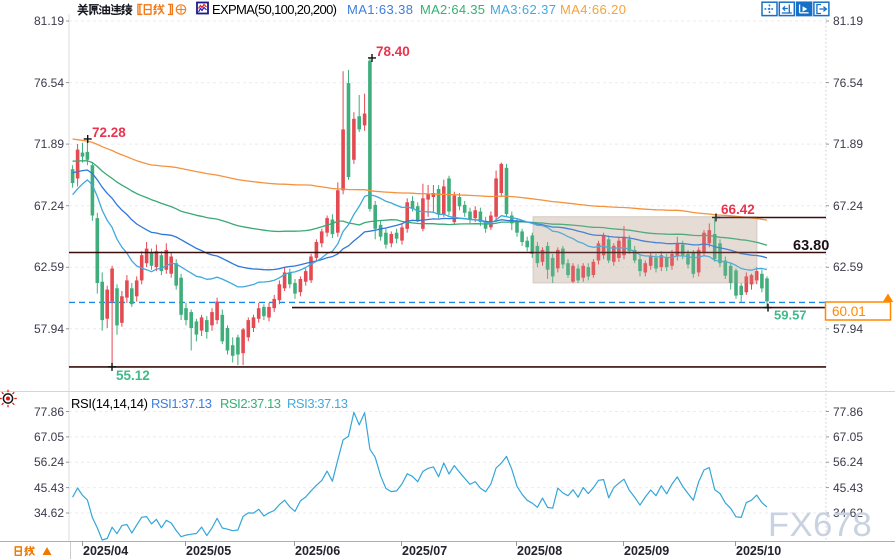  What do you see at coordinates (380, 9) in the screenshot?
I see `svg-text: MA1:63.38` at bounding box center [380, 9].